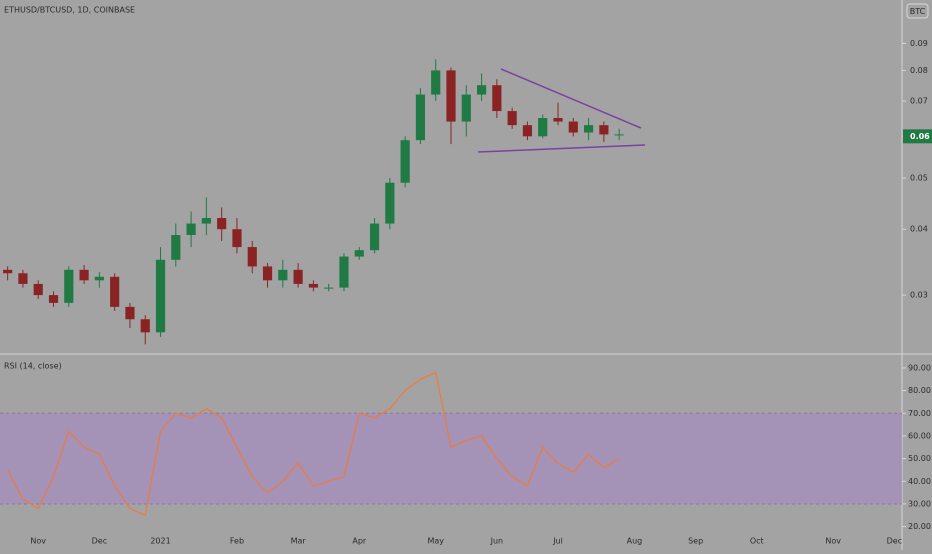 The image size is (932, 554). What do you see at coordinates (359, 541) in the screenshot?
I see `x-tick-label: Apr` at bounding box center [359, 541].